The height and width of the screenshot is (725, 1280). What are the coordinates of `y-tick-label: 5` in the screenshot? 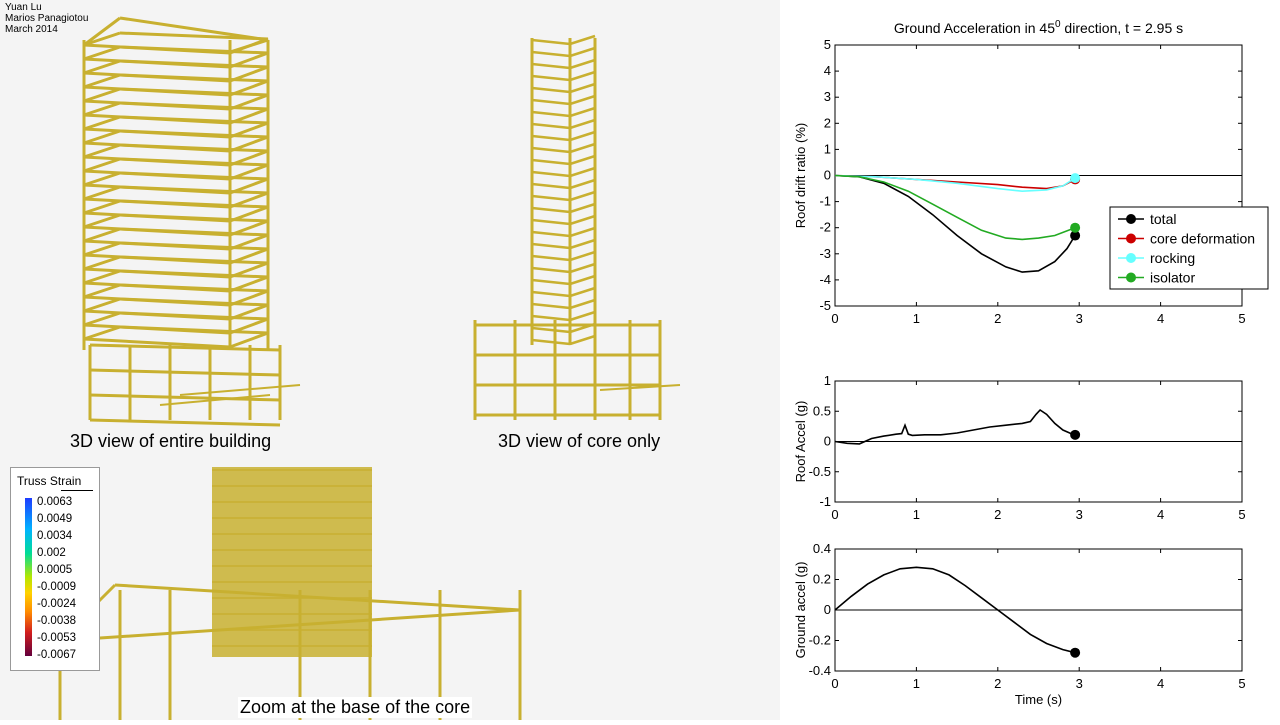 It's located at (827, 44).